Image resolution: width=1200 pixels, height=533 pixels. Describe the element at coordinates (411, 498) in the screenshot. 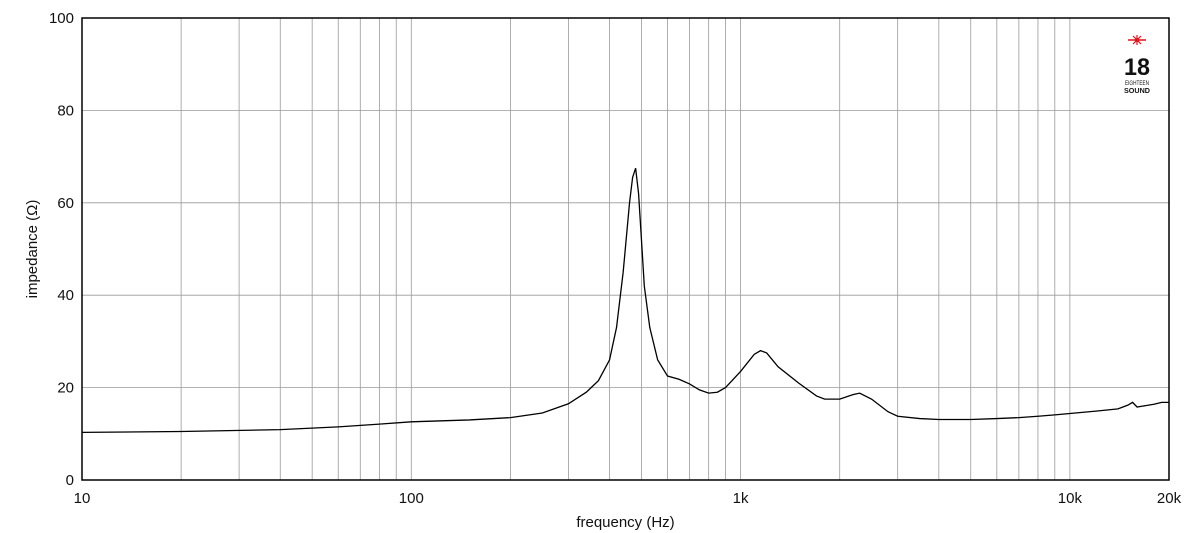

I see `x-tick-label: 100` at that location.